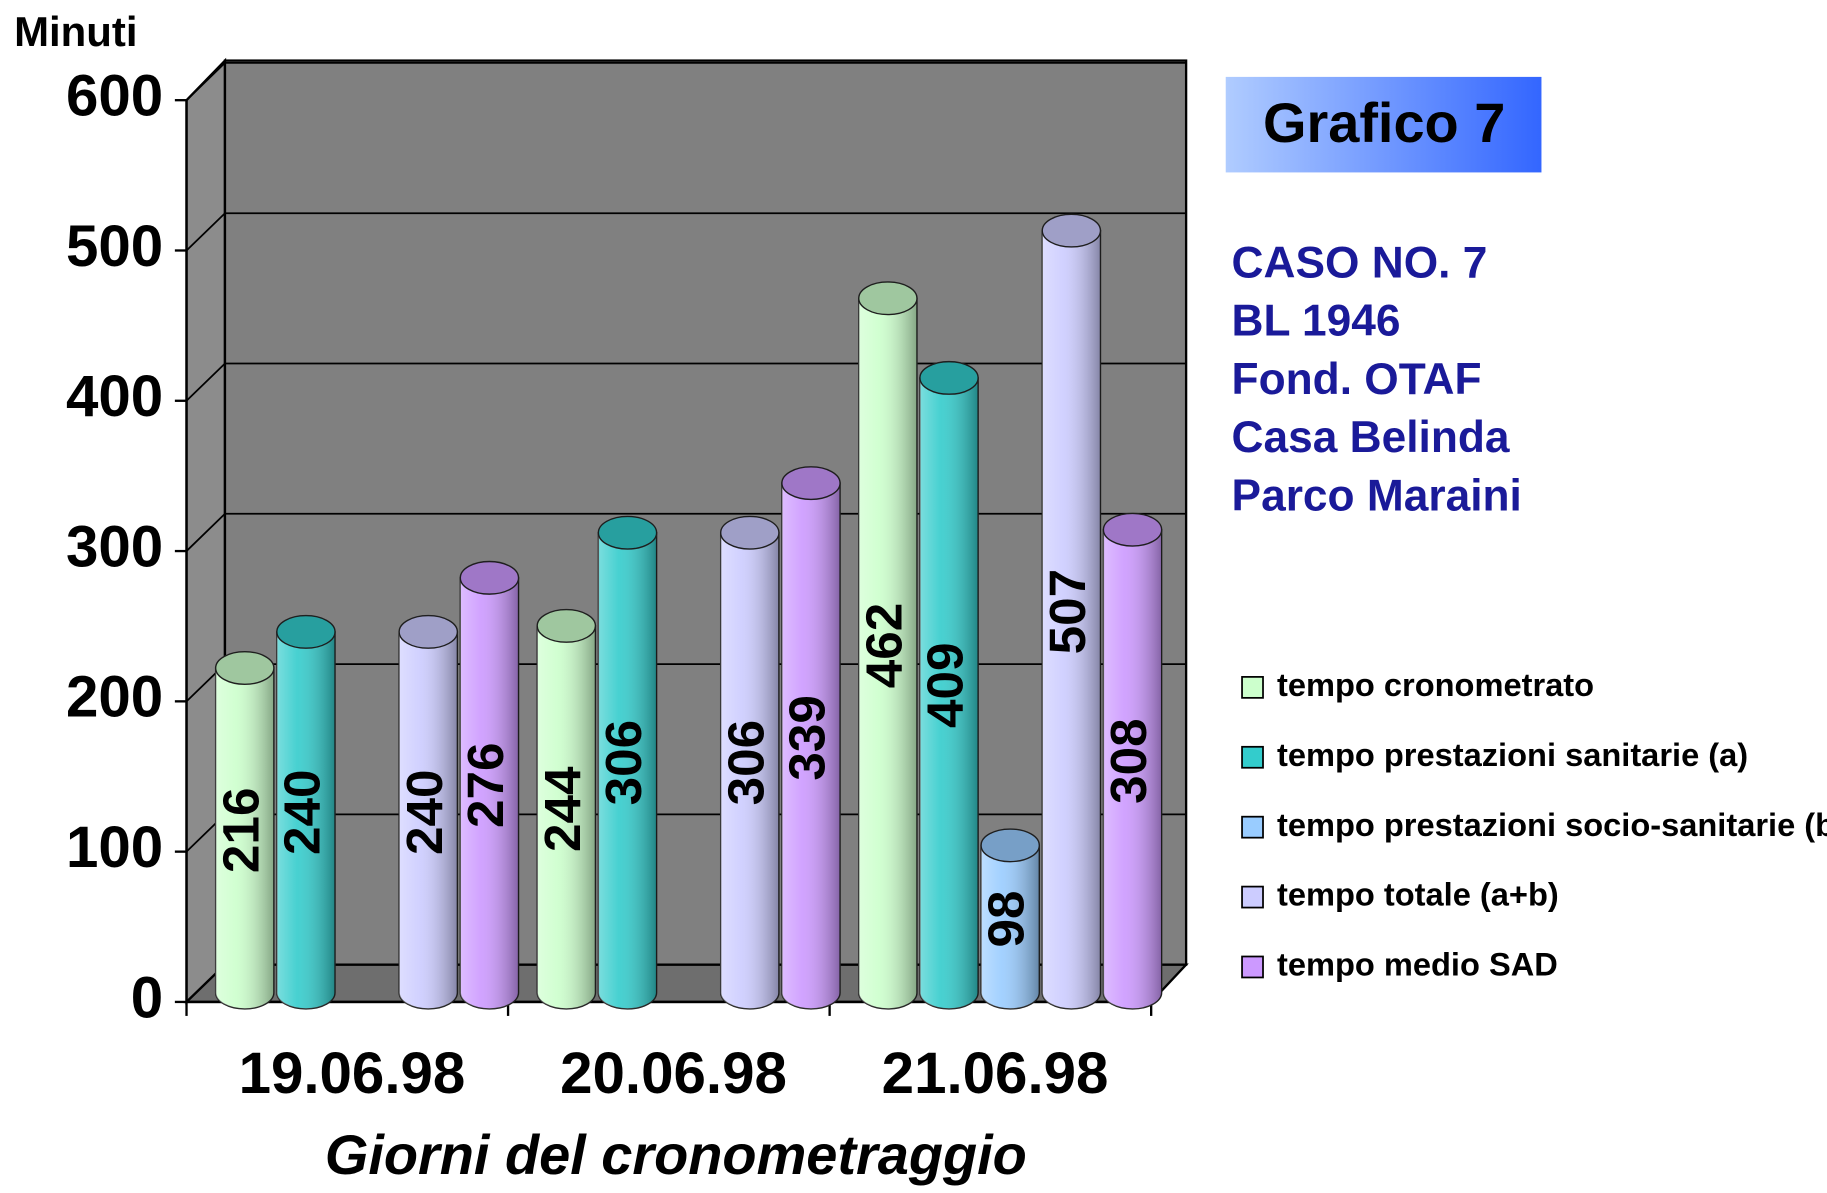 This screenshot has width=1827, height=1193. Describe the element at coordinates (1316, 321) in the screenshot. I see `annotation: BL 1946` at that location.